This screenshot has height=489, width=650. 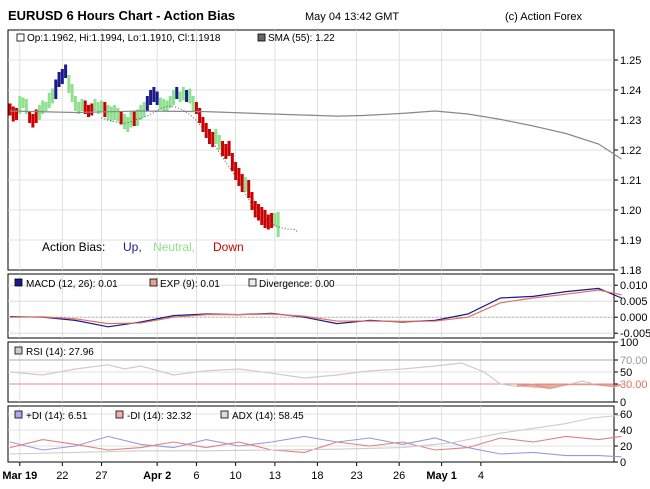 I want to click on chart-copyright: (c) Action Forex, so click(x=544, y=17).